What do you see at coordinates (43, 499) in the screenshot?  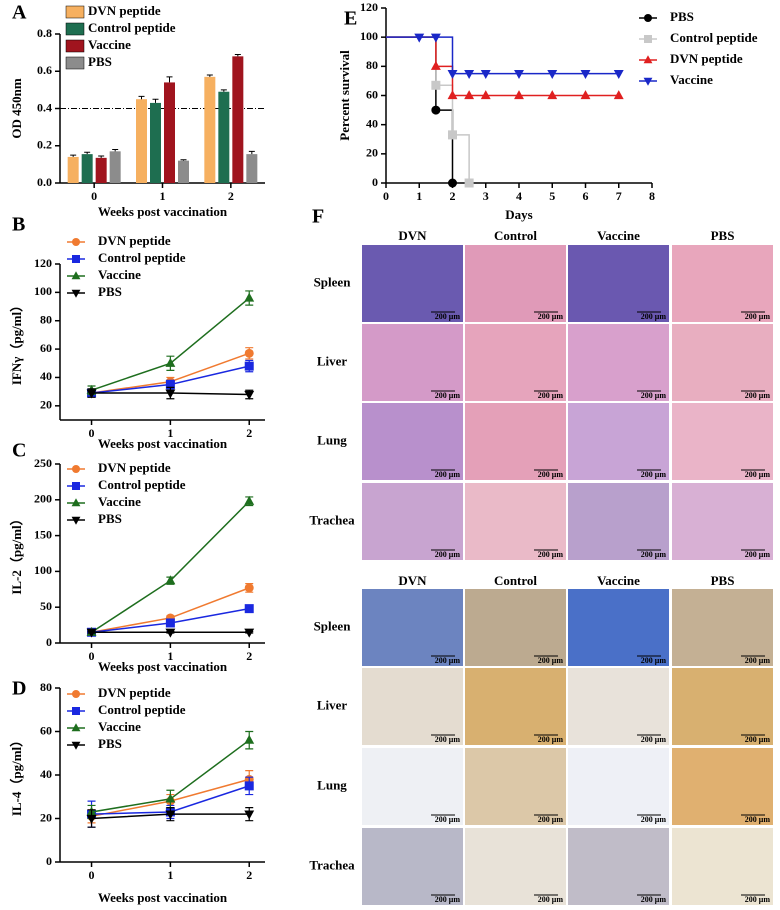 I see `y-tick-label: 200` at bounding box center [43, 499].